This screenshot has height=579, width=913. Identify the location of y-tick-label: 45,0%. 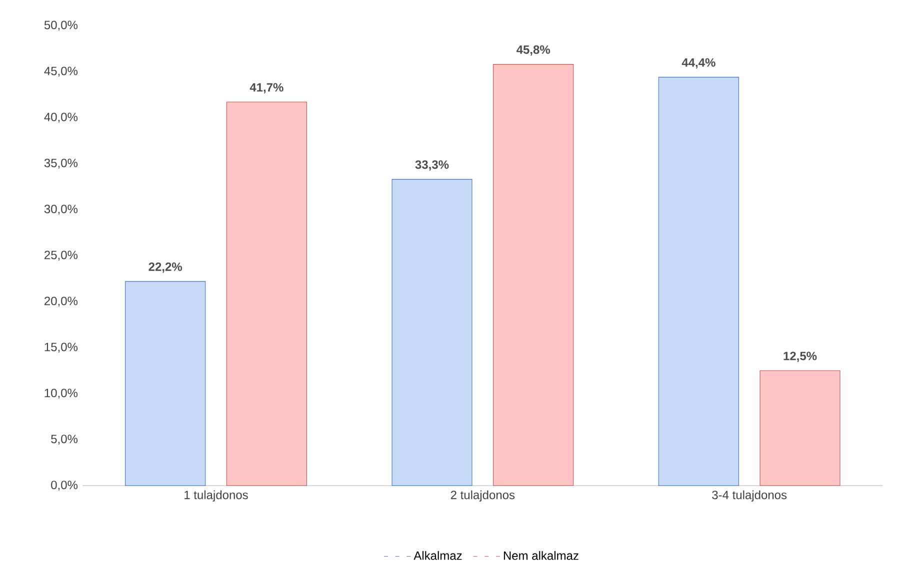
(61, 71).